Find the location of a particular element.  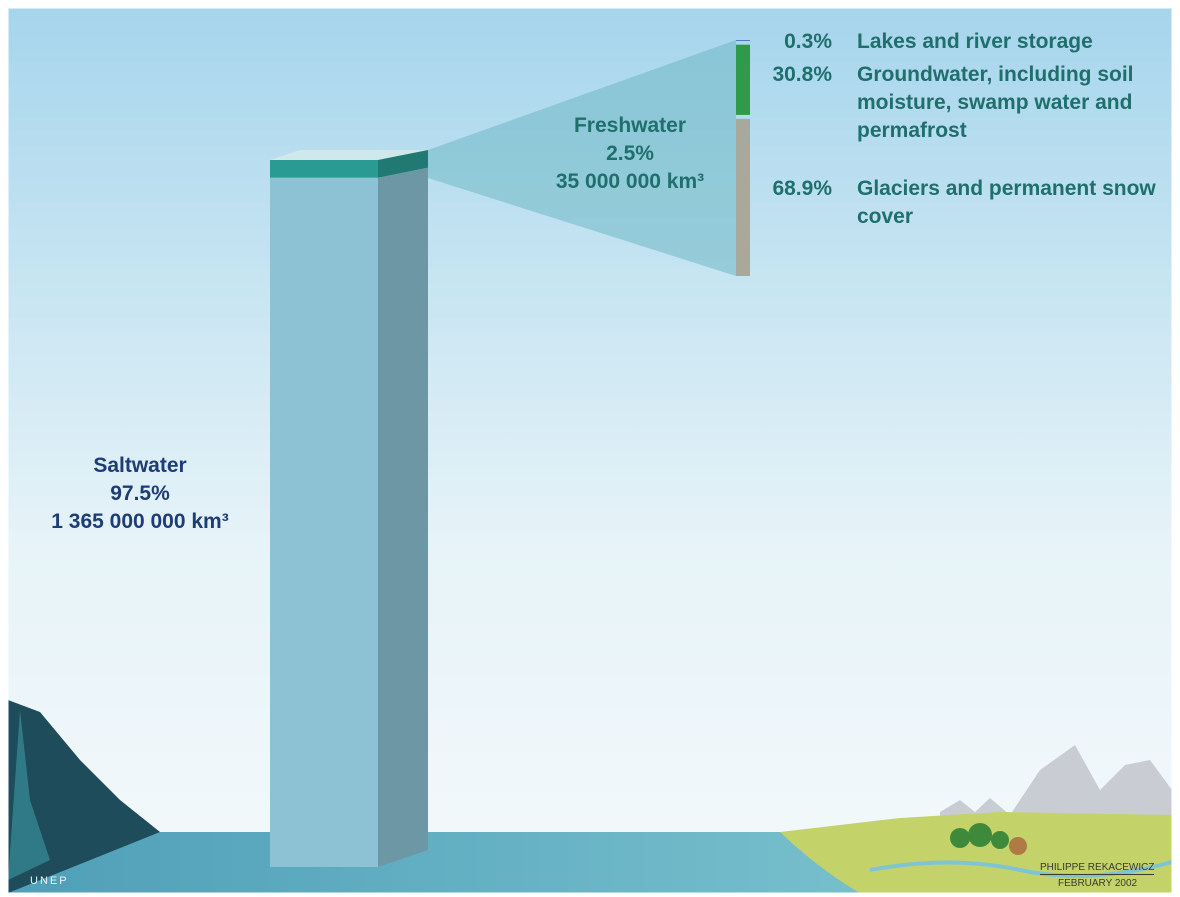

series-label: Freshwater 2.5% 35 000 000 km³ is located at coordinates (630, 154).